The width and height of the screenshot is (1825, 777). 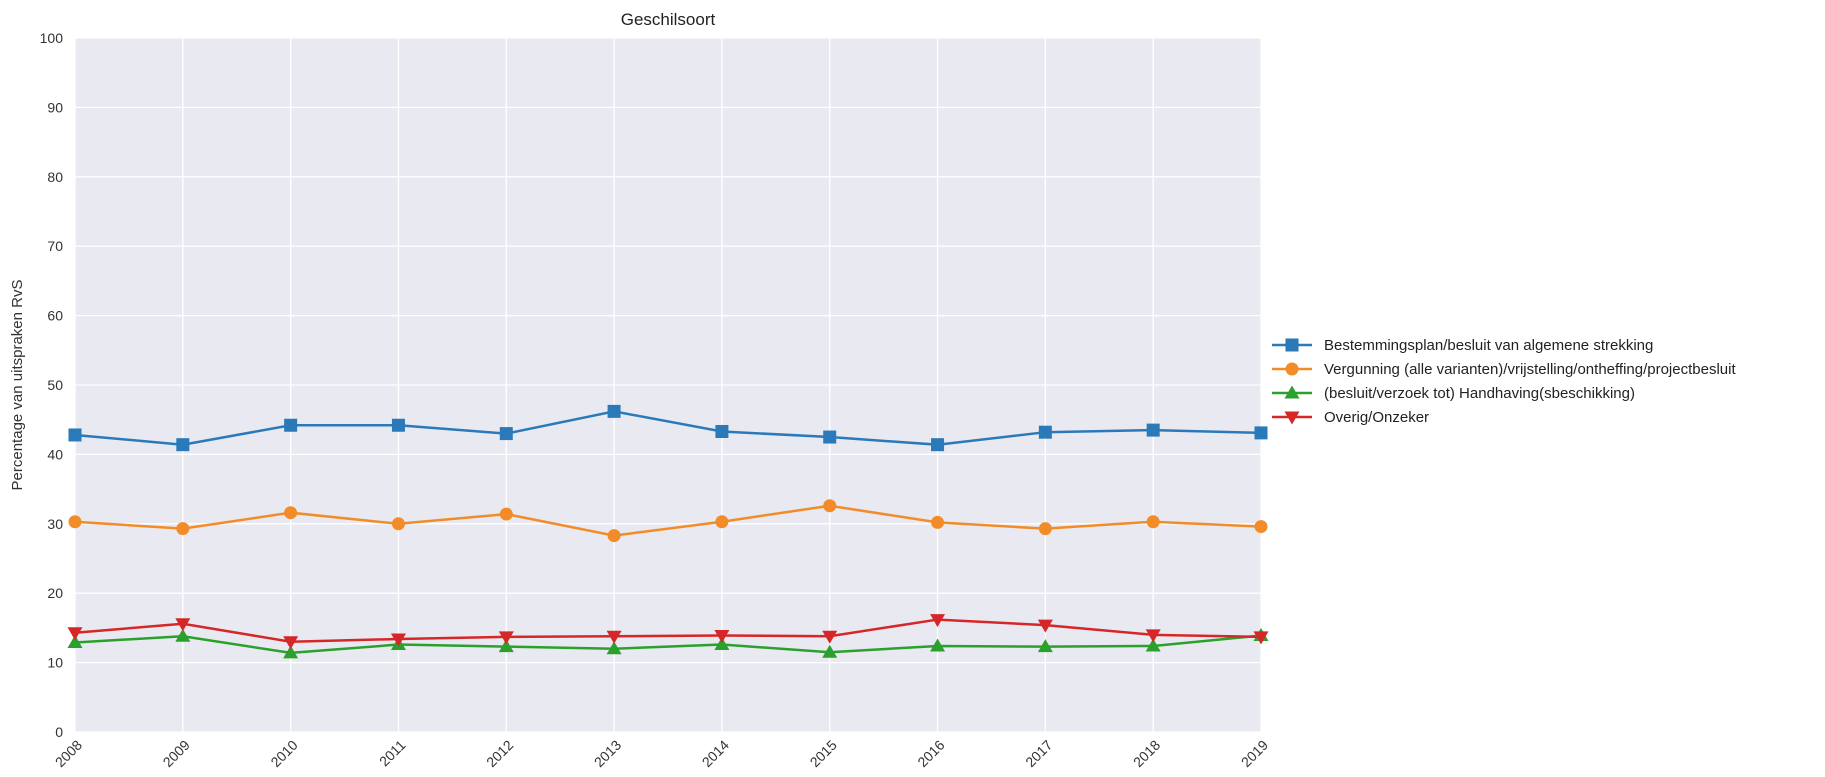 What do you see at coordinates (930, 753) in the screenshot?
I see `x-tick-label: 2016` at bounding box center [930, 753].